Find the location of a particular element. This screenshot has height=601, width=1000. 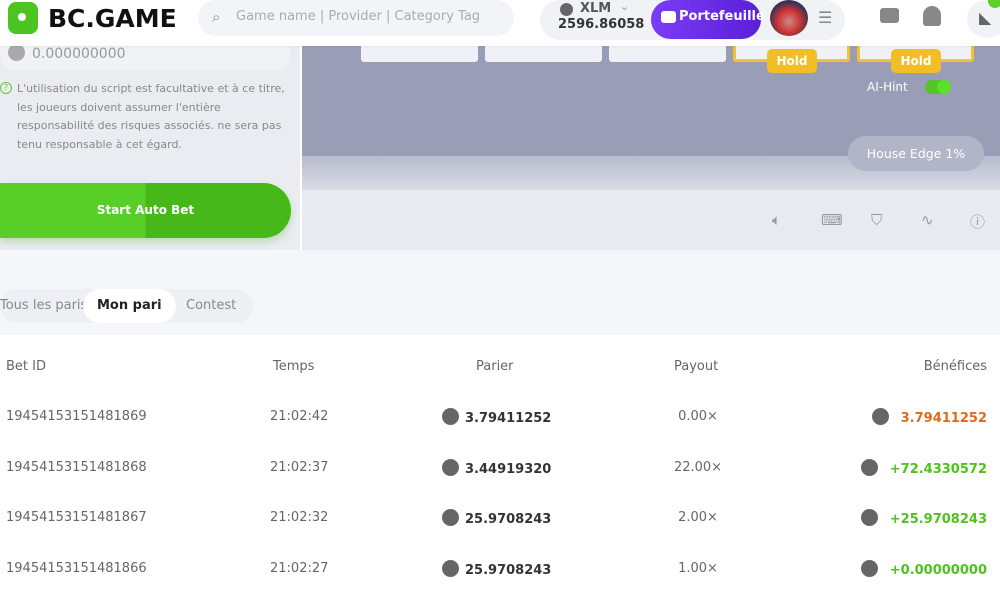

bet-time: 21:02:27 is located at coordinates (299, 568).